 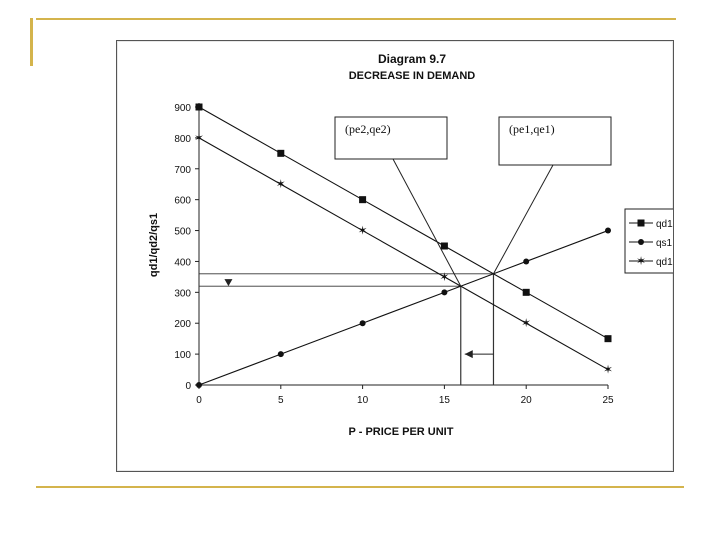 What do you see at coordinates (412, 59) in the screenshot?
I see `chart-title: Diagram 9.7` at bounding box center [412, 59].